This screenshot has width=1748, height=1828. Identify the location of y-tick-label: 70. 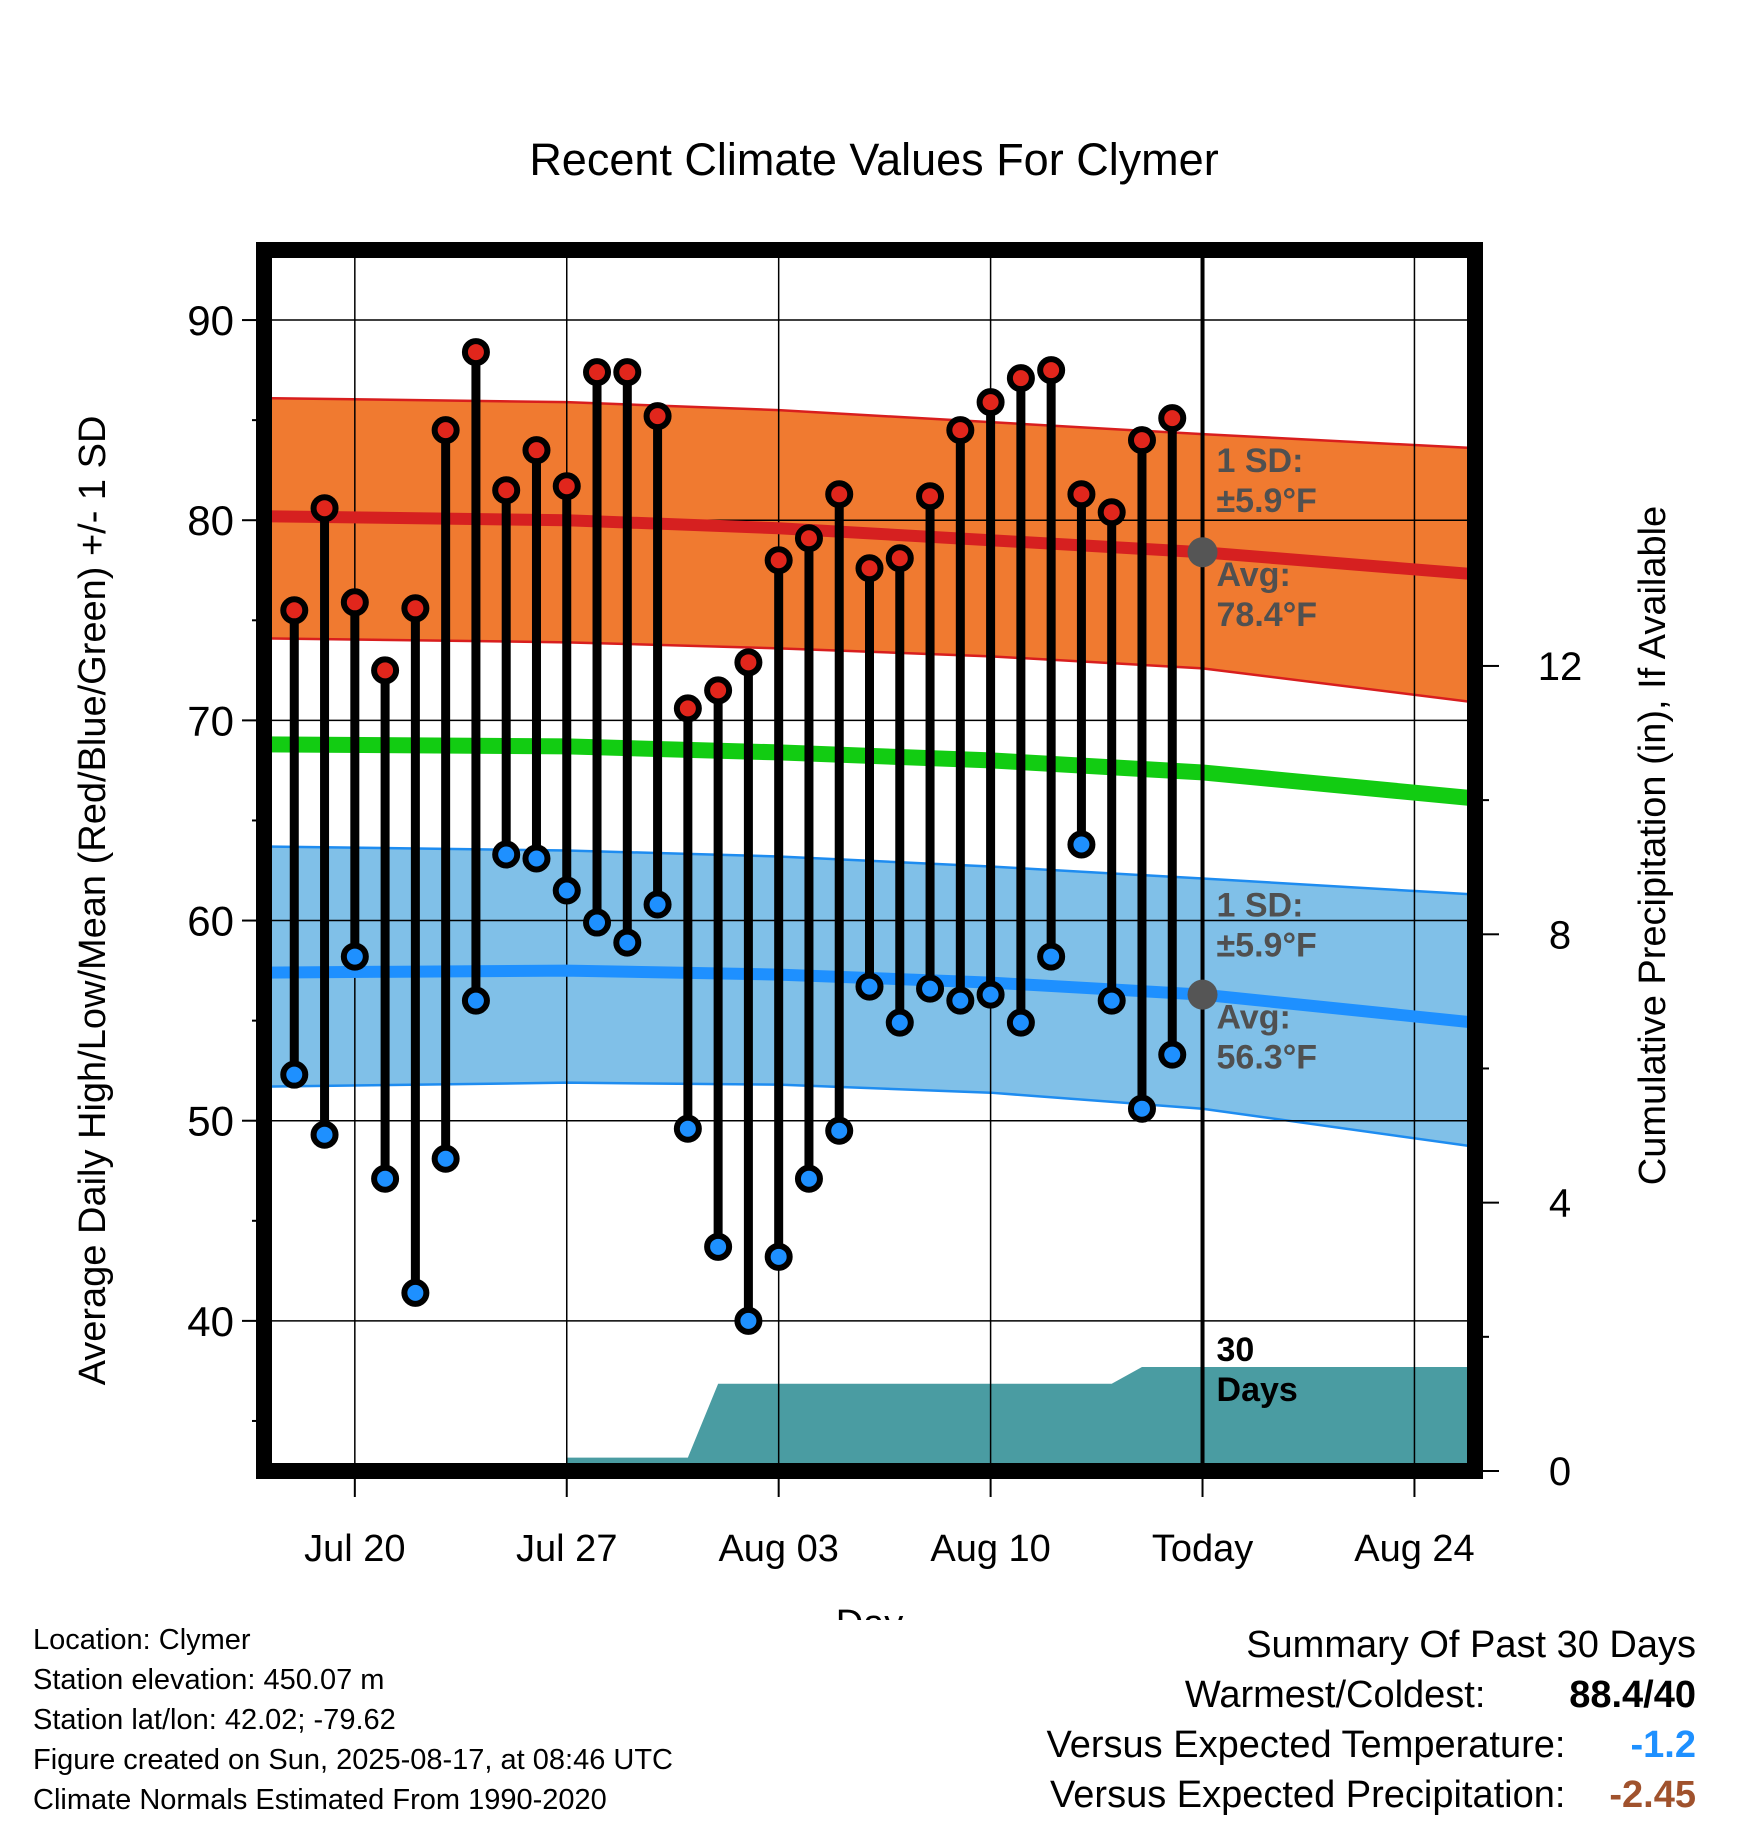
(210, 720).